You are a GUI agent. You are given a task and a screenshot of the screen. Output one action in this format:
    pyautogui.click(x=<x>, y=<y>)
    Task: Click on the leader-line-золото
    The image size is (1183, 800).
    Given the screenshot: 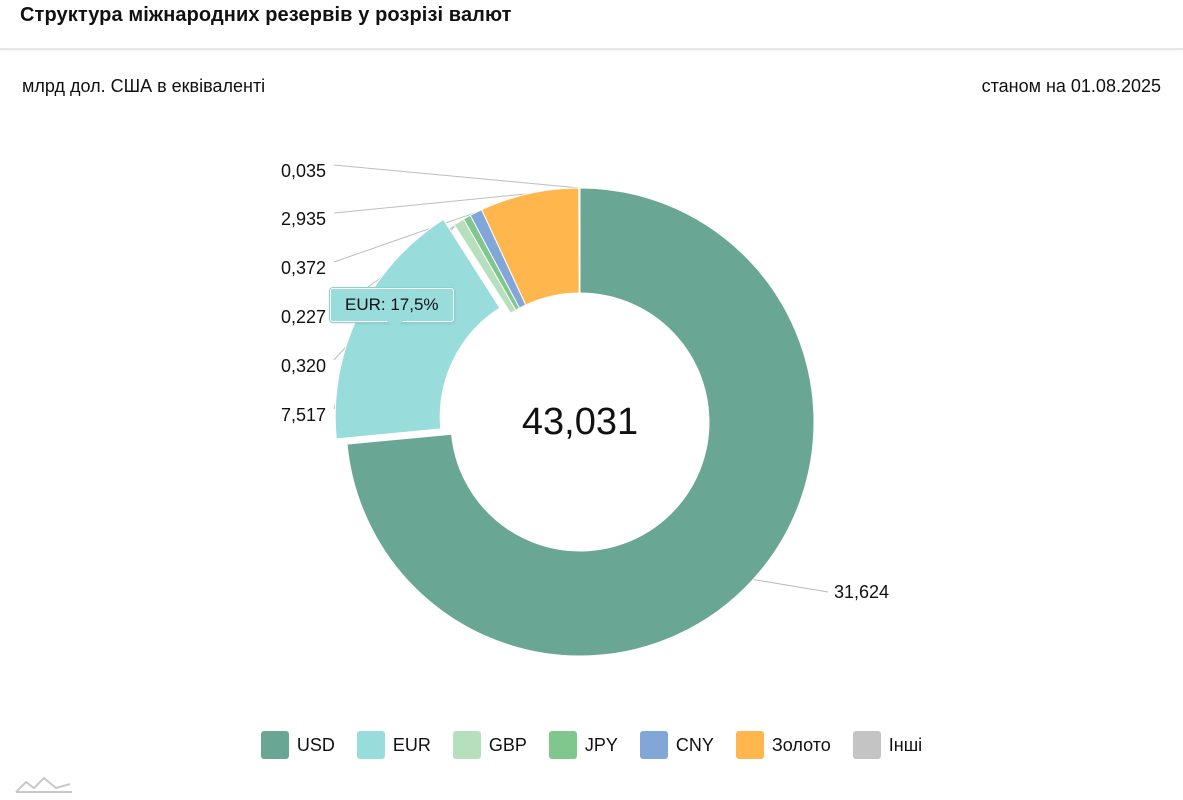 What is the action you would take?
    pyautogui.click(x=431, y=203)
    